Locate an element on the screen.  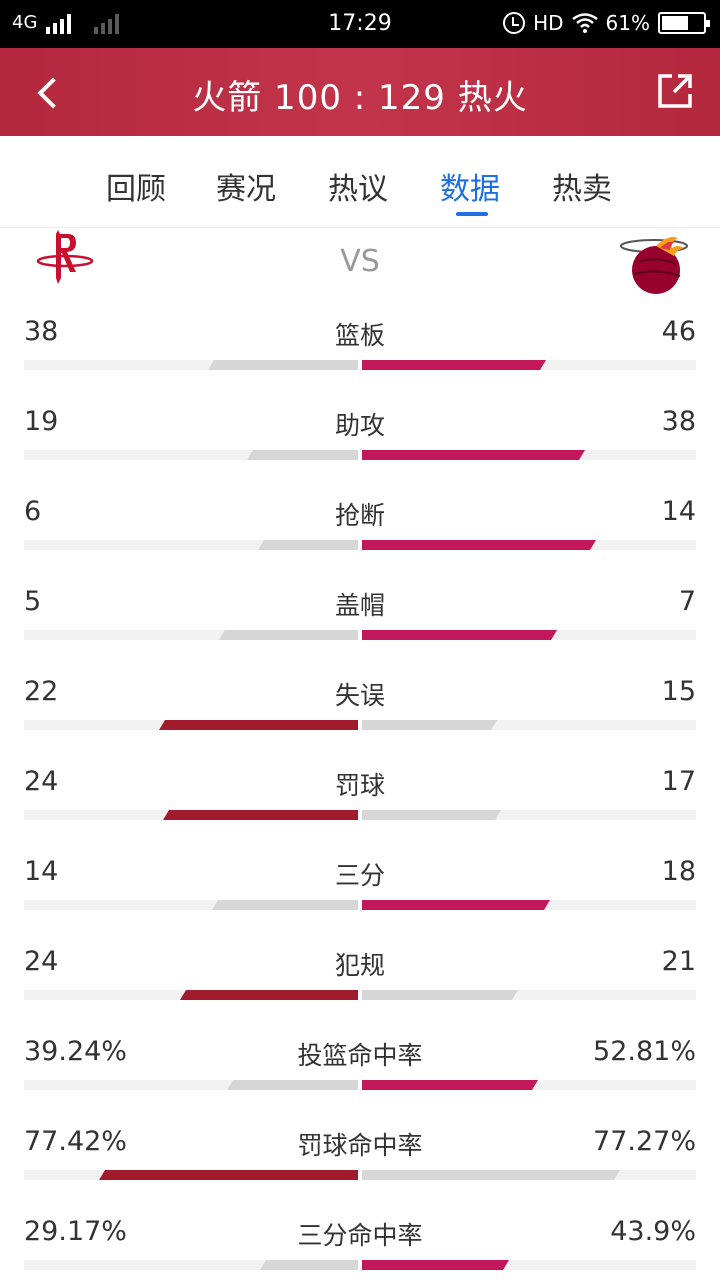
stat-label: 罚球 is located at coordinates (359, 785).